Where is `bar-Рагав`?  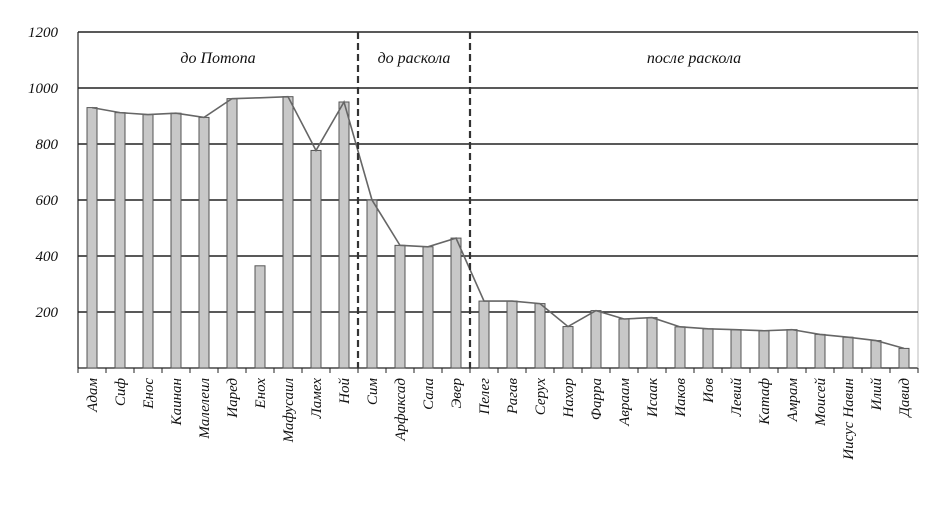 bar-Рагав is located at coordinates (512, 334).